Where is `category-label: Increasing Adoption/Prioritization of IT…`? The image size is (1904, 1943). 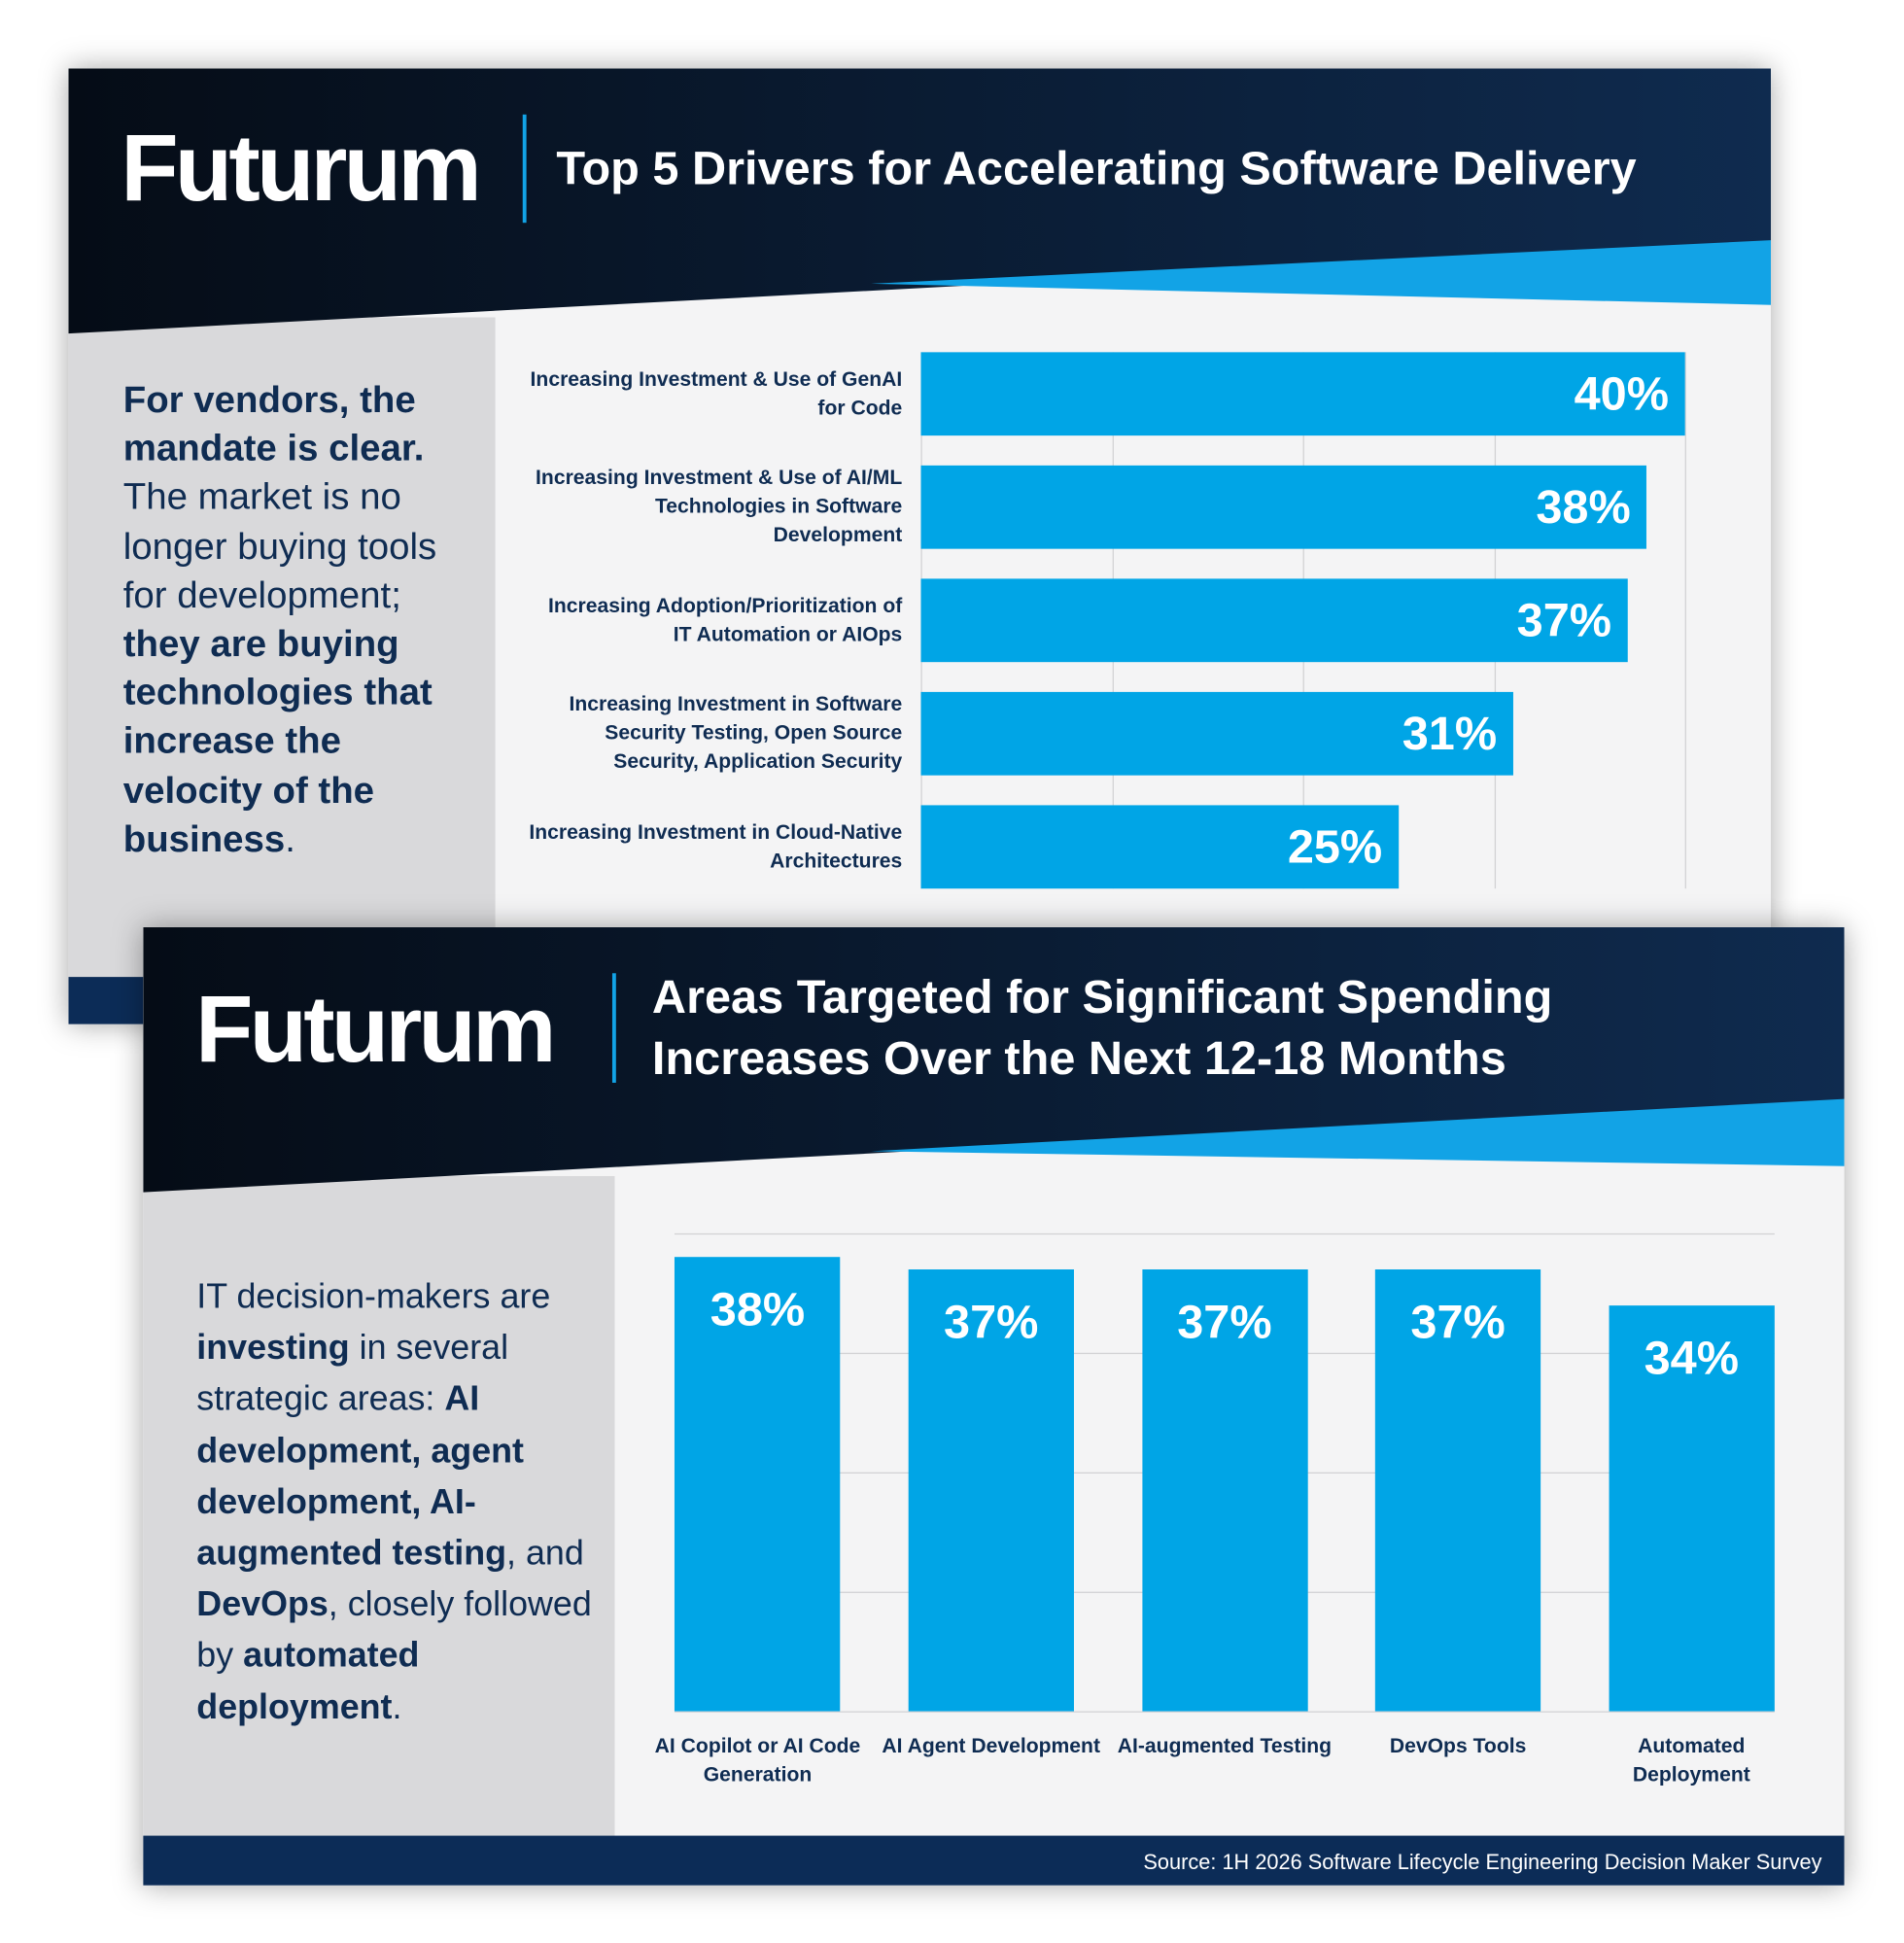 category-label: Increasing Adoption/Prioritization of IT… is located at coordinates (725, 619).